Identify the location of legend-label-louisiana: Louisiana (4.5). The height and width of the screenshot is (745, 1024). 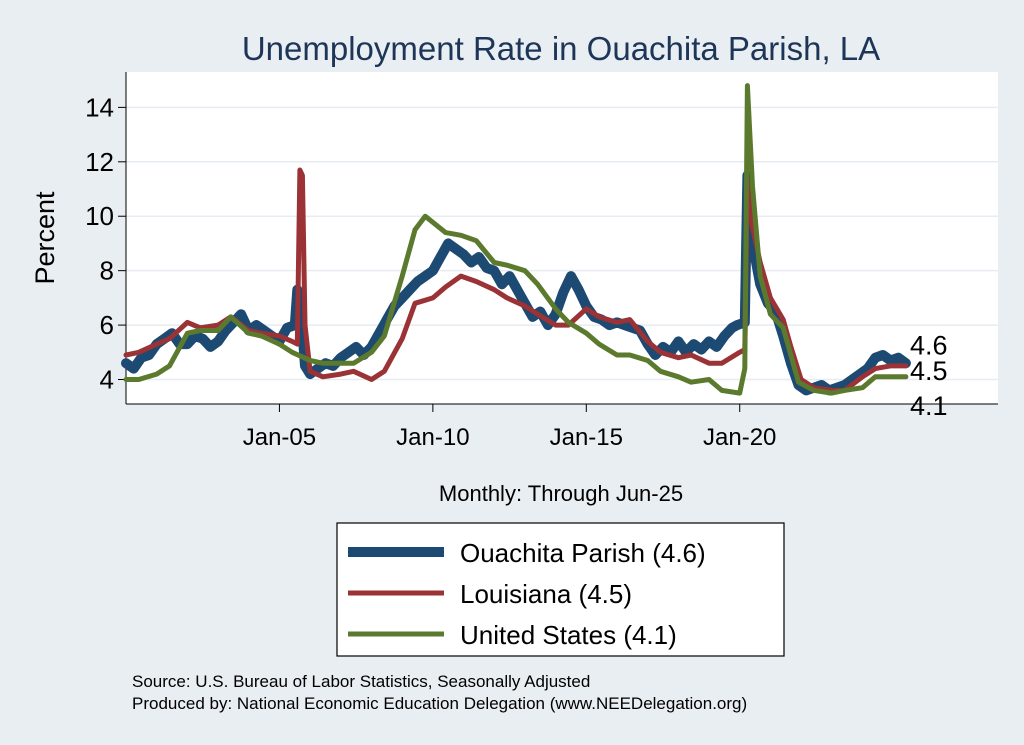
(546, 594).